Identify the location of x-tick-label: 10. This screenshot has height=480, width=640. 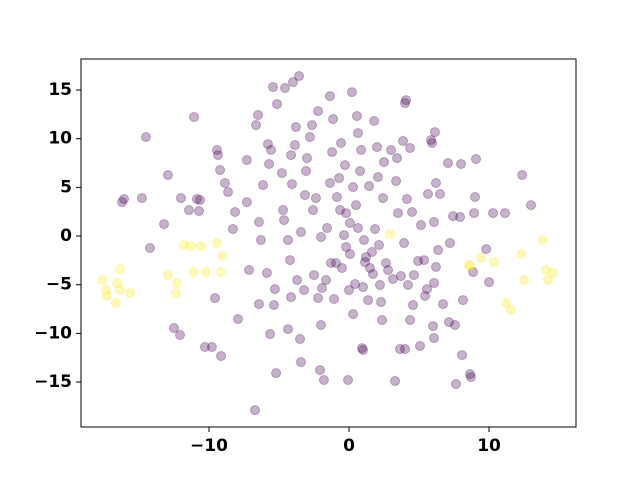
(489, 446).